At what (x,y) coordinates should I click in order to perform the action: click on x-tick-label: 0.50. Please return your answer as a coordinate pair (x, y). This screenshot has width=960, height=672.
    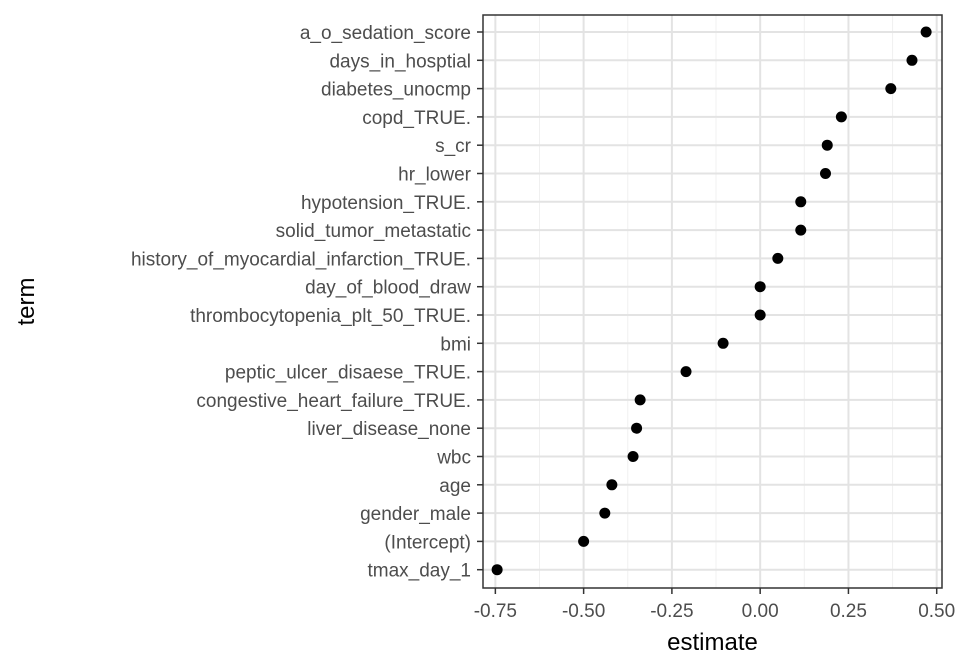
    Looking at the image, I should click on (936, 611).